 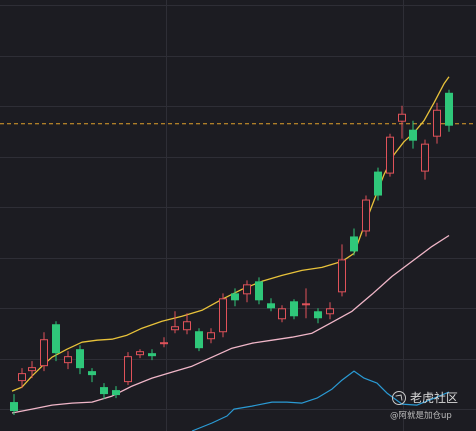 What do you see at coordinates (399, 398) in the screenshot?
I see `tiger-community-logo-icon` at bounding box center [399, 398].